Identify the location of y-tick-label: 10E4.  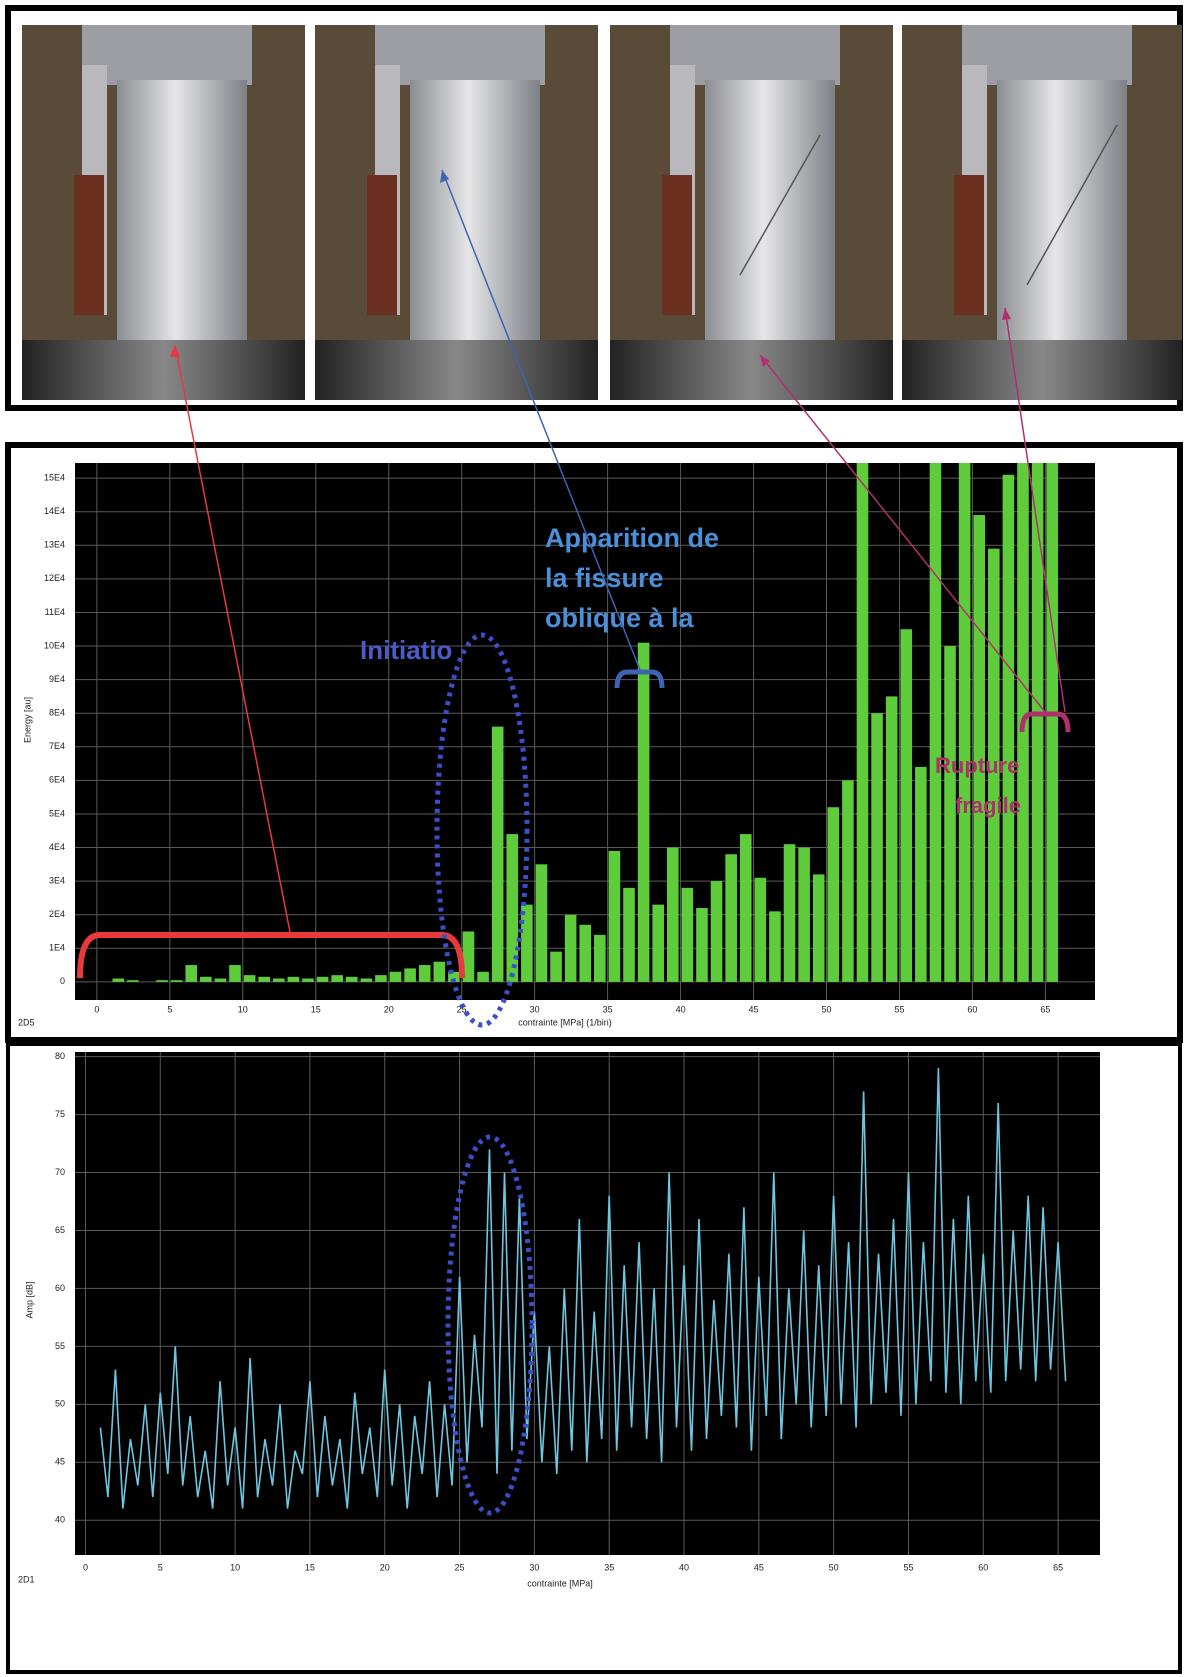
(54, 645).